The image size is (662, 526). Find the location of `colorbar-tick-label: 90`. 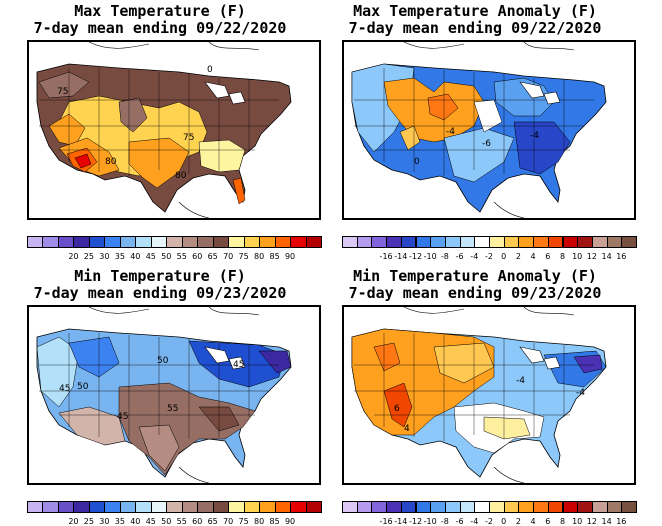

colorbar-tick-label: 90 is located at coordinates (290, 521).